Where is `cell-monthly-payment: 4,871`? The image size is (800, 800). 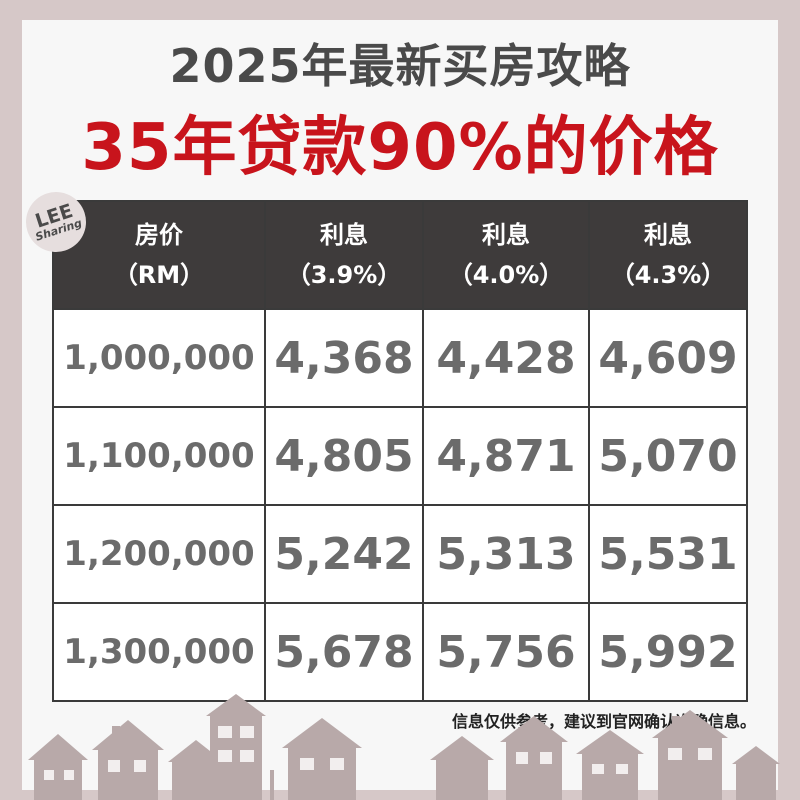 cell-monthly-payment: 4,871 is located at coordinates (506, 456).